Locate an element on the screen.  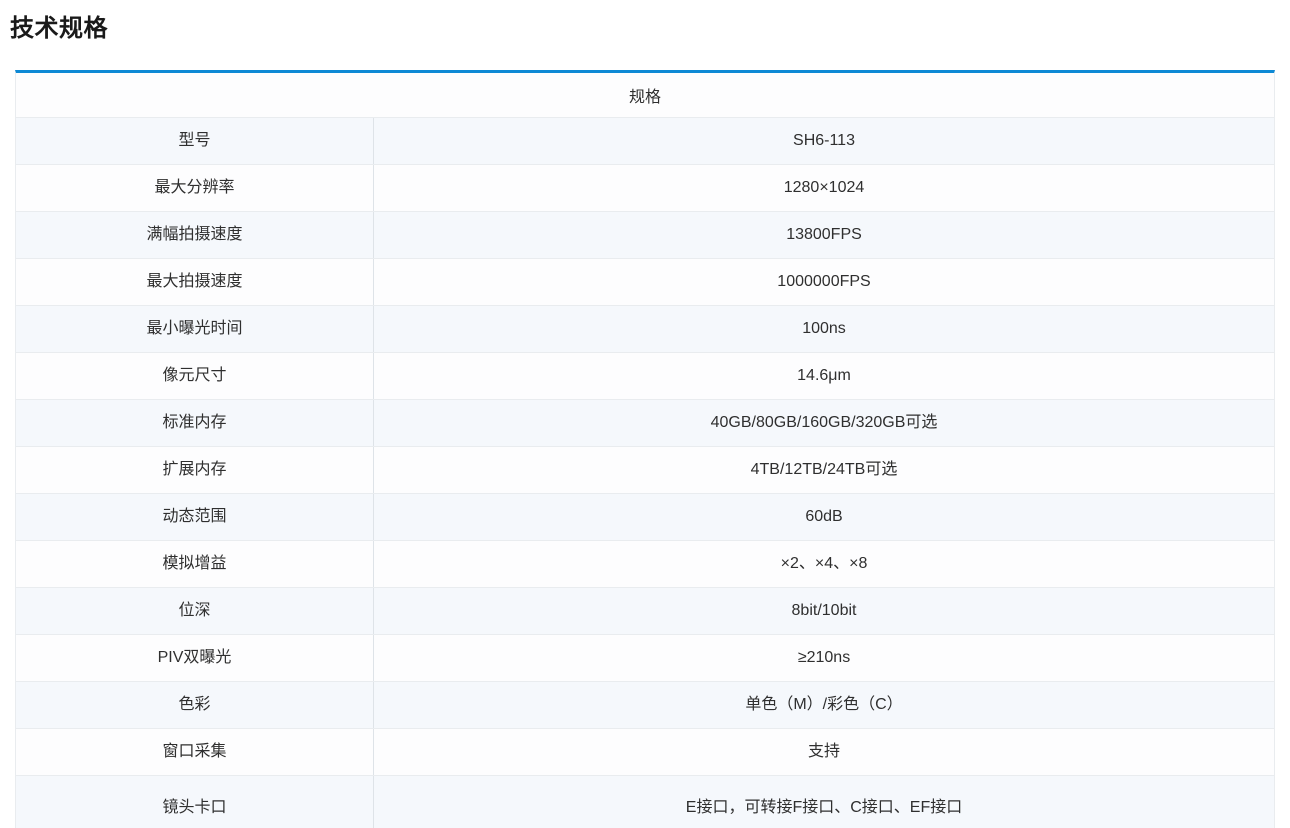
table-row: 动态范围 60dB is located at coordinates (645, 517).